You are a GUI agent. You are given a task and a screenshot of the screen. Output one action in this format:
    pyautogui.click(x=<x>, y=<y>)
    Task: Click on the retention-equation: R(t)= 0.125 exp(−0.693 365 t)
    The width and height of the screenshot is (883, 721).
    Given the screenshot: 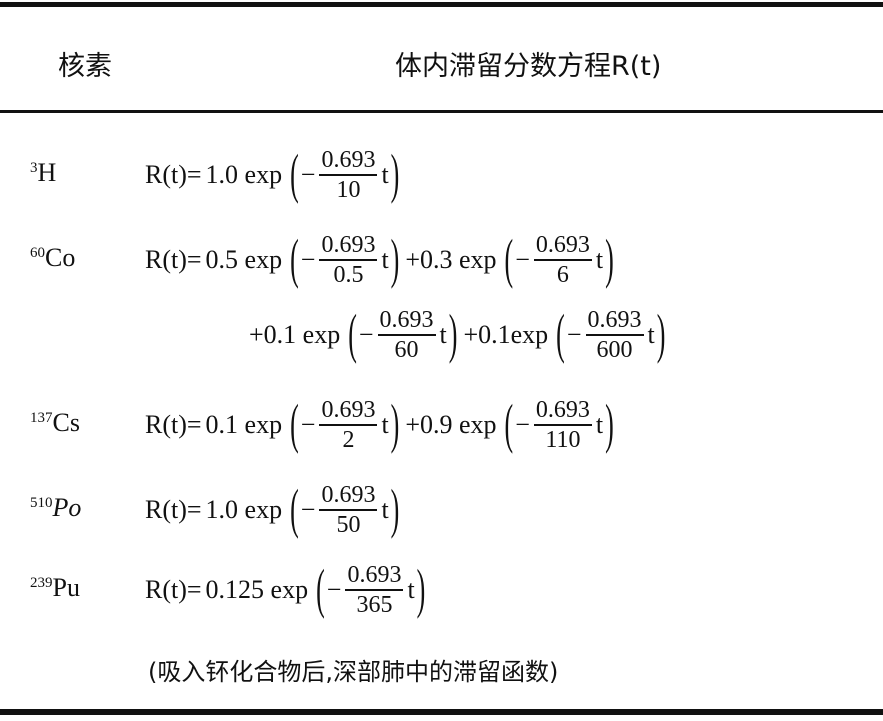 What is the action you would take?
    pyautogui.click(x=286, y=590)
    